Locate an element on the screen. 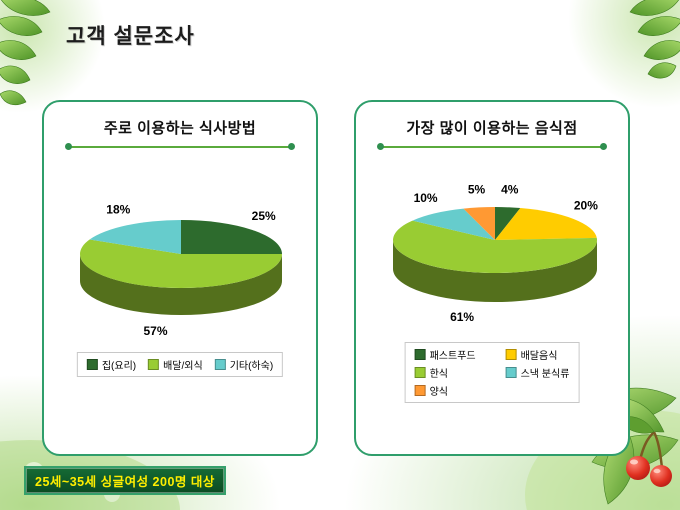 The width and height of the screenshot is (680, 510). legend-label: 배달/외식 is located at coordinates (183, 366).